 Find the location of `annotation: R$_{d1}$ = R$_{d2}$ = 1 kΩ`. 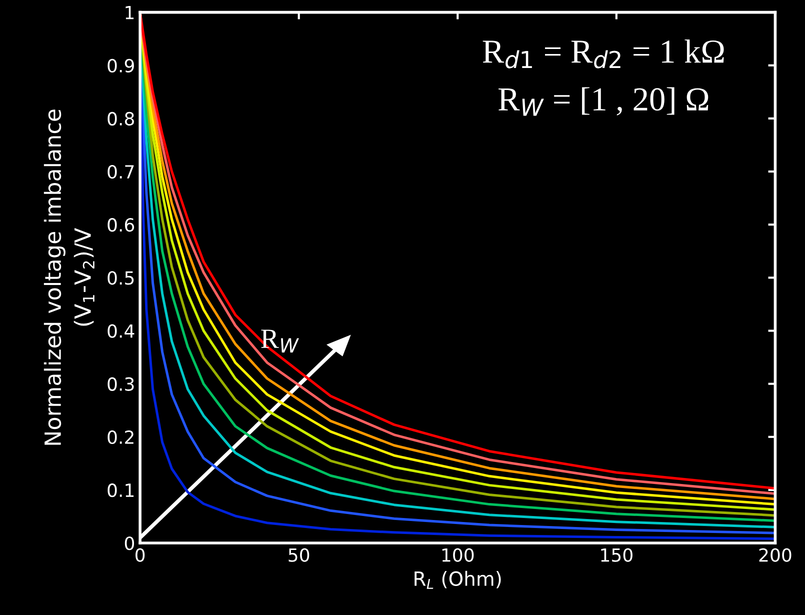

annotation: R$_{d1}$ = R$_{d2}$ = 1 kΩ is located at coordinates (603, 53).